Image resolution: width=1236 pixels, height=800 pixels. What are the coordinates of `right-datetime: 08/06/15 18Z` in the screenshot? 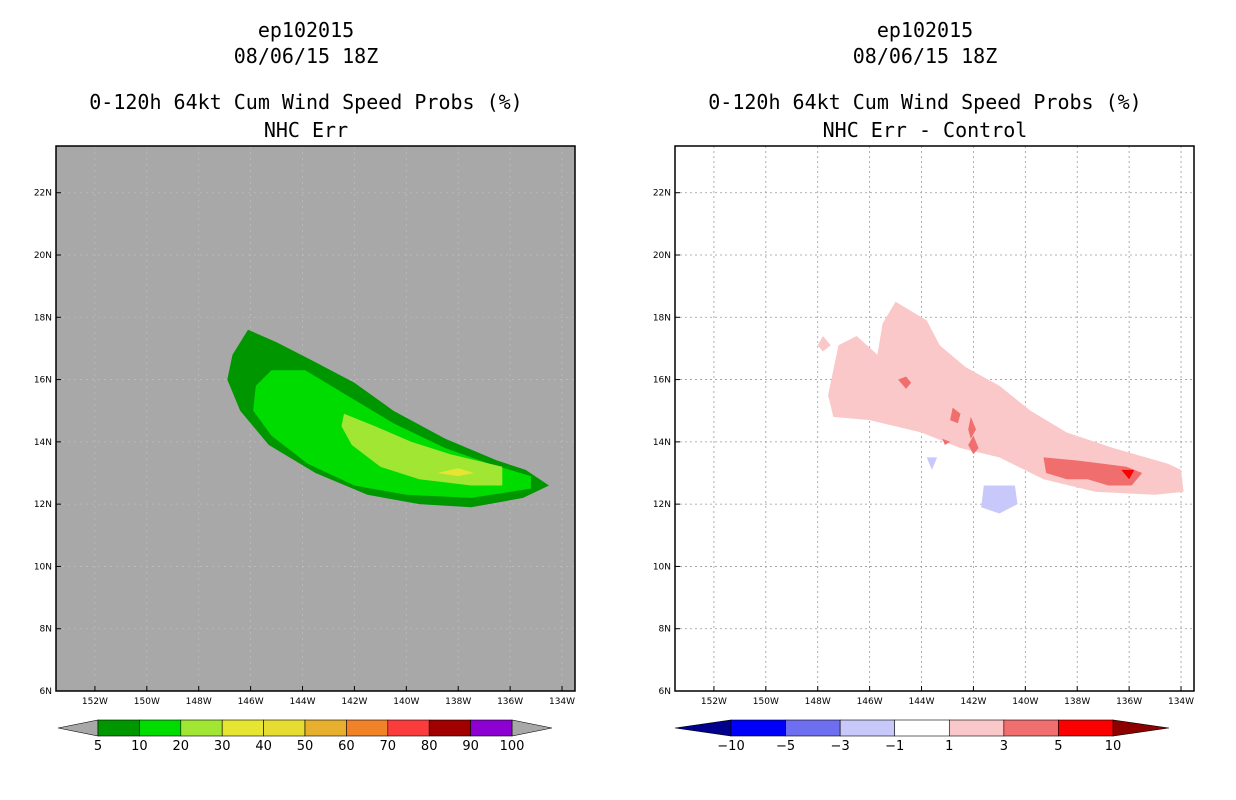 It's located at (925, 56).